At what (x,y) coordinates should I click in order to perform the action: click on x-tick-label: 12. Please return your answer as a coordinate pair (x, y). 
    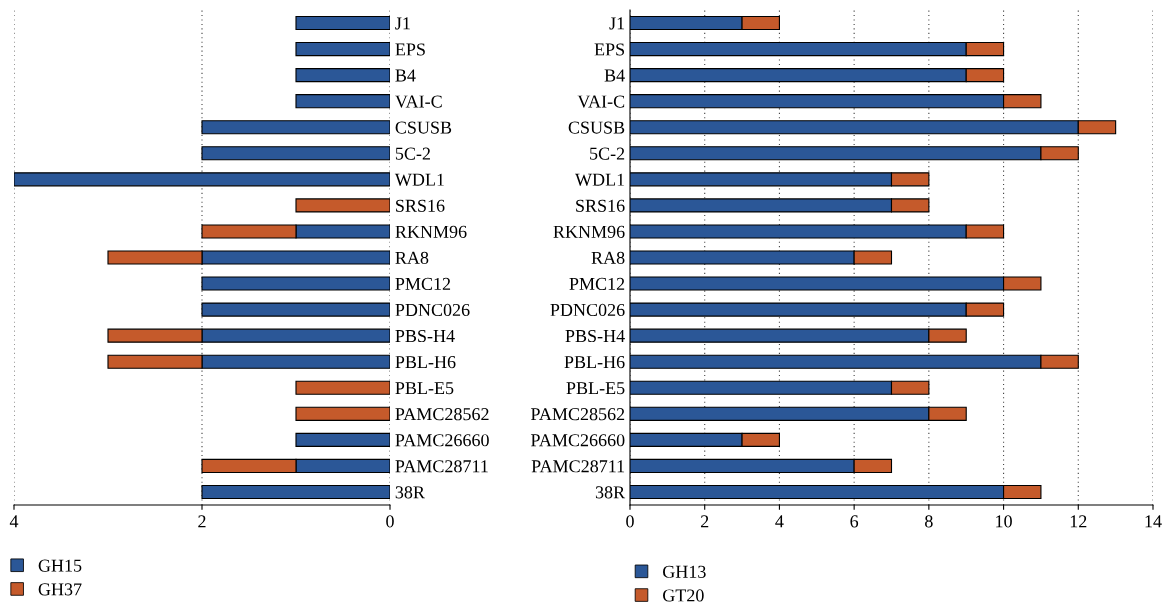
    Looking at the image, I should click on (1078, 521).